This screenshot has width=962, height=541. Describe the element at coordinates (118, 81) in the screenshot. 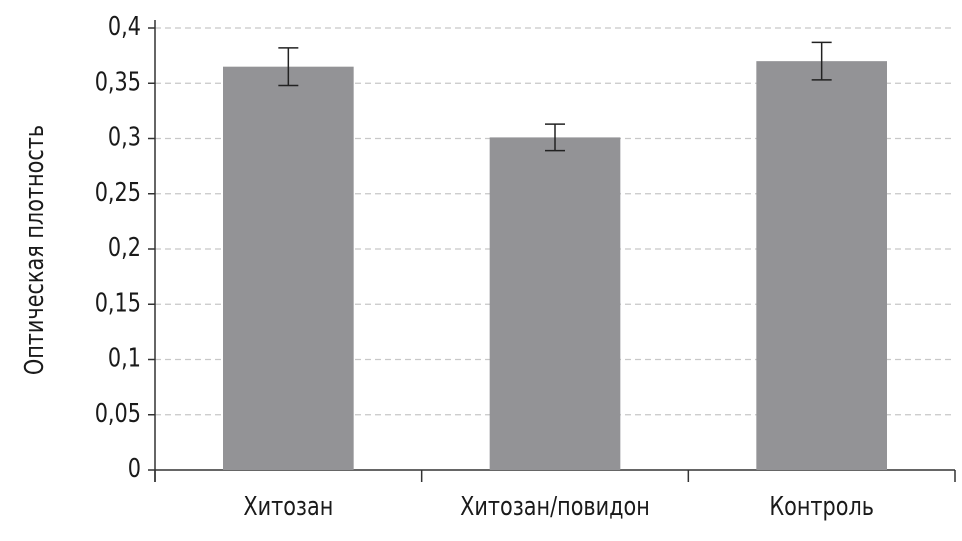

I see `y-tick-label: 0,35` at that location.